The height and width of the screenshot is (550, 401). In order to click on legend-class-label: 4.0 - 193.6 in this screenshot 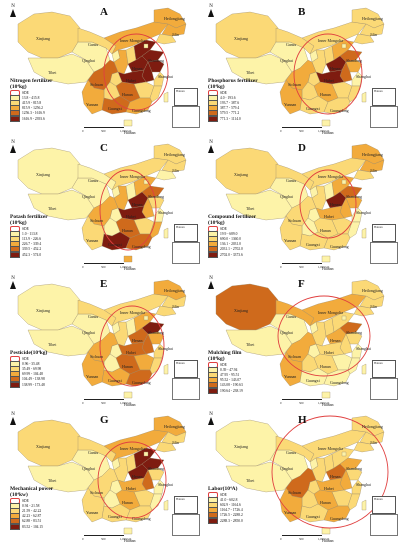, I will do `click(228, 97)`.